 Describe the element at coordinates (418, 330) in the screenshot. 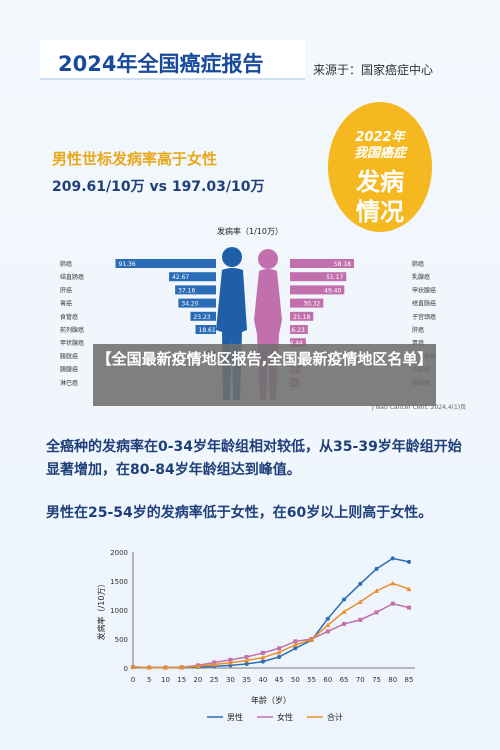

I see `female-category-label: 肝癌` at that location.